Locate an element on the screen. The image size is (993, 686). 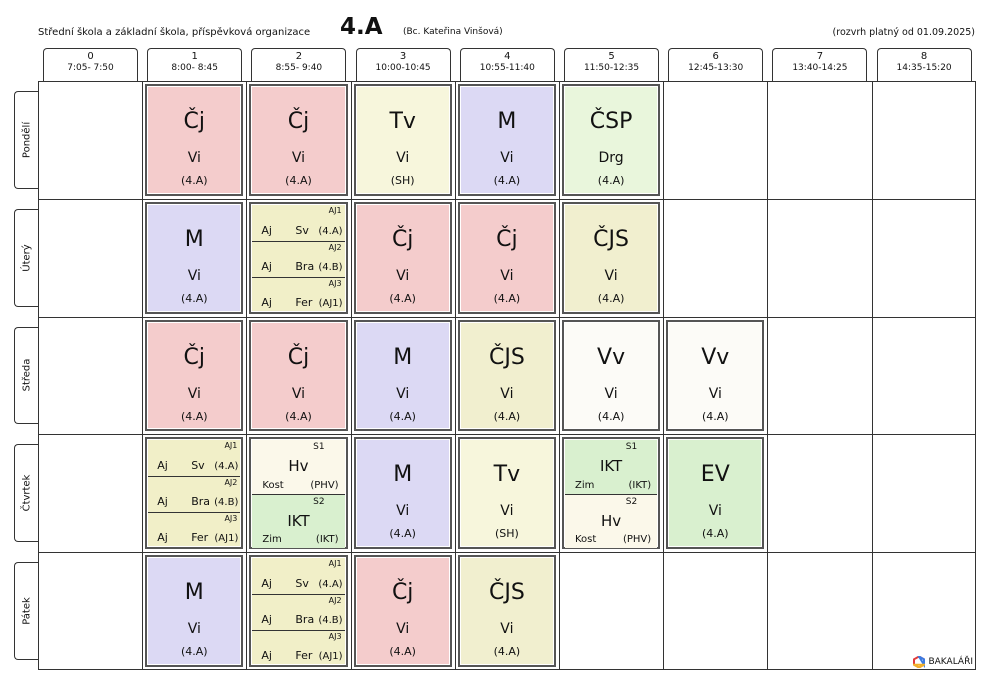
period-number: 7 is located at coordinates (820, 56).